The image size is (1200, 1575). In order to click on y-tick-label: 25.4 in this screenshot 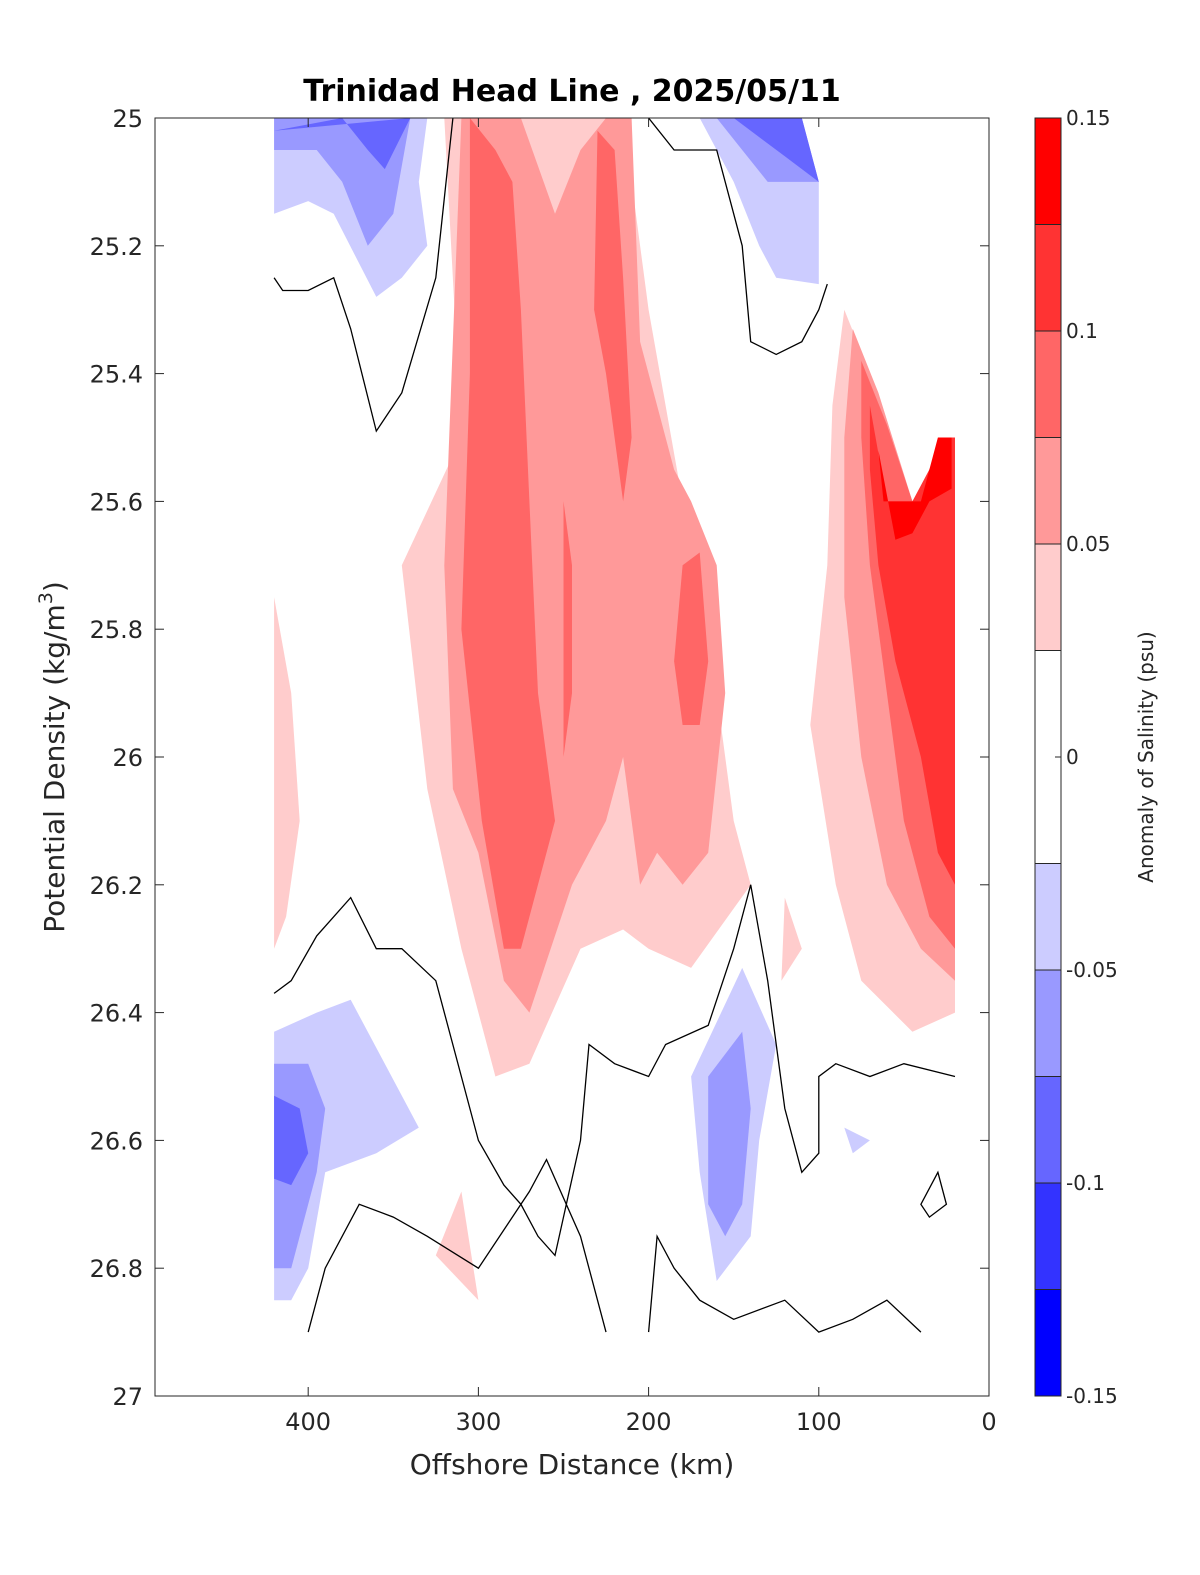, I will do `click(116, 375)`.